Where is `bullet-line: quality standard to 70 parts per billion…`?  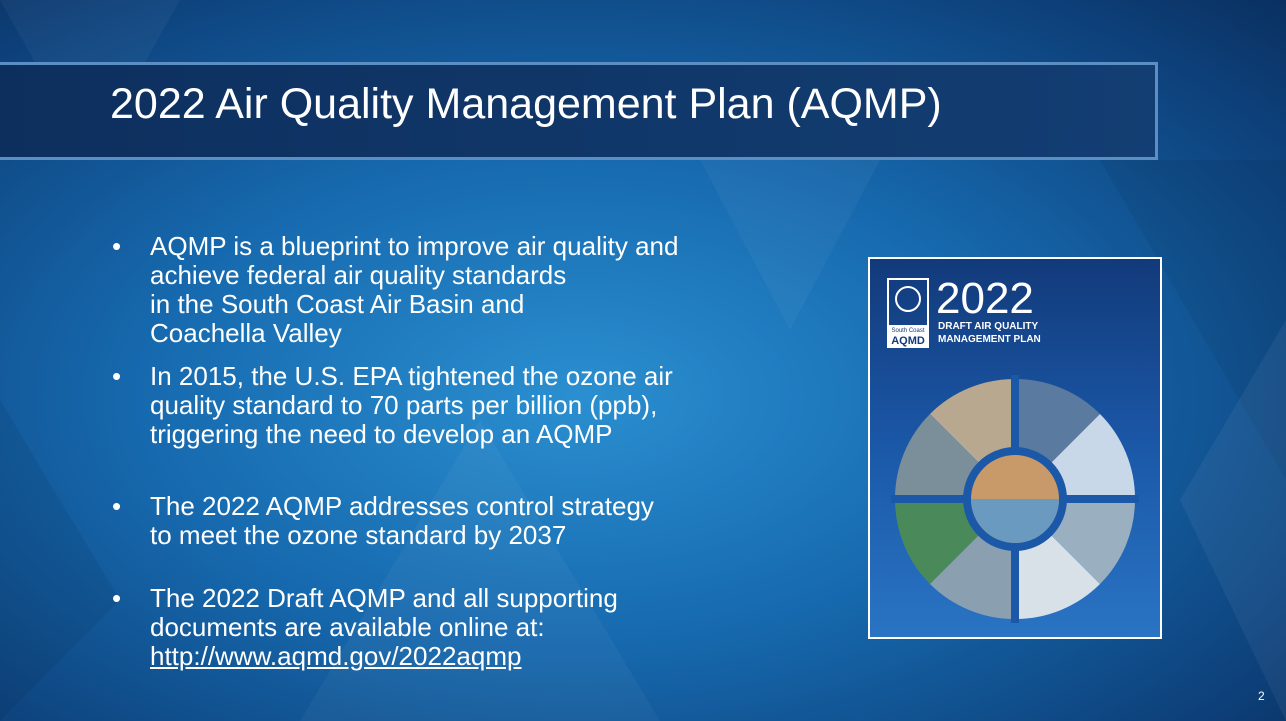 bullet-line: quality standard to 70 parts per billion… is located at coordinates (404, 405).